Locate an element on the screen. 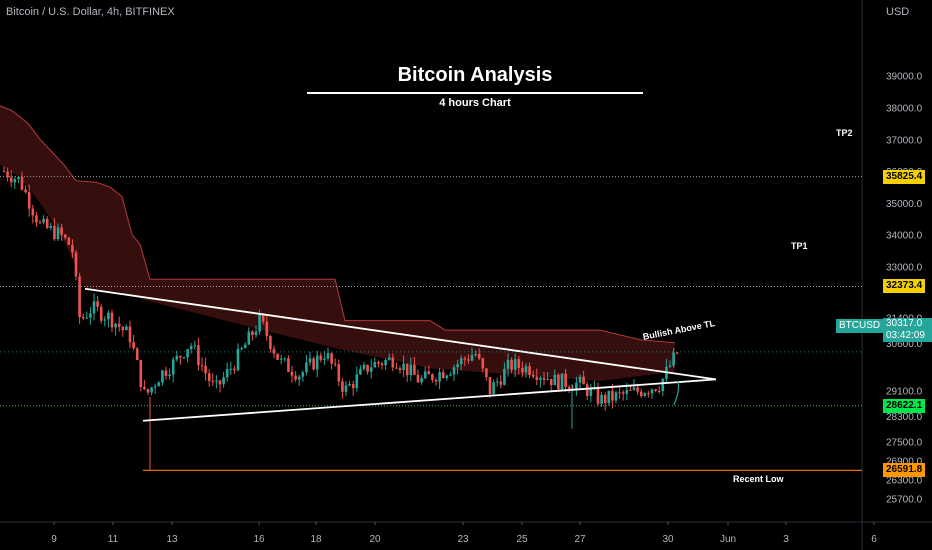 This screenshot has width=932, height=550. x-tick-label: 13 is located at coordinates (172, 539).